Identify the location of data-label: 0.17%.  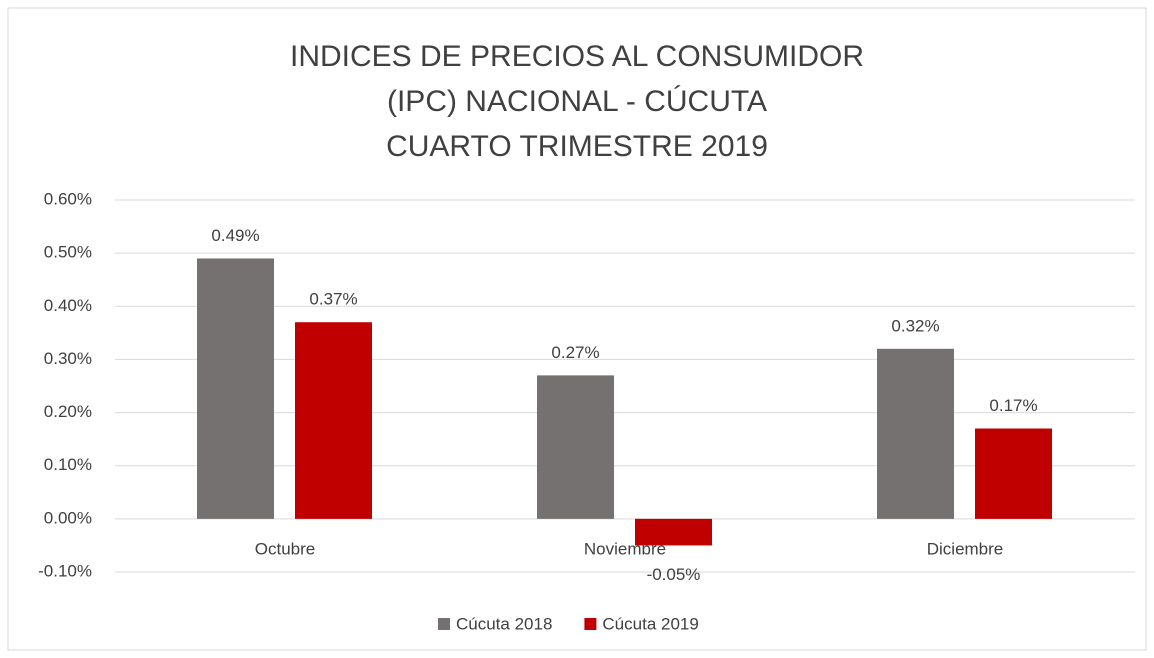
(1013, 405).